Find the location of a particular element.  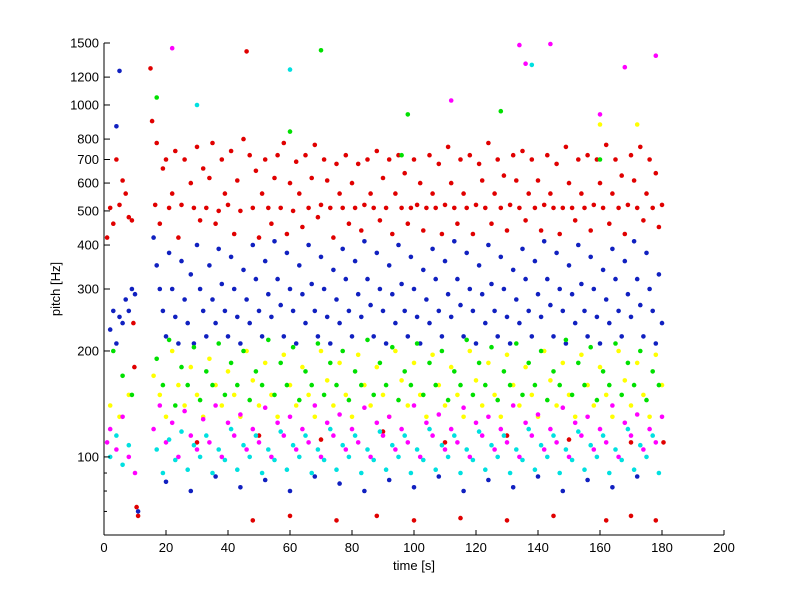

x-axis-title: time [s] is located at coordinates (414, 565).